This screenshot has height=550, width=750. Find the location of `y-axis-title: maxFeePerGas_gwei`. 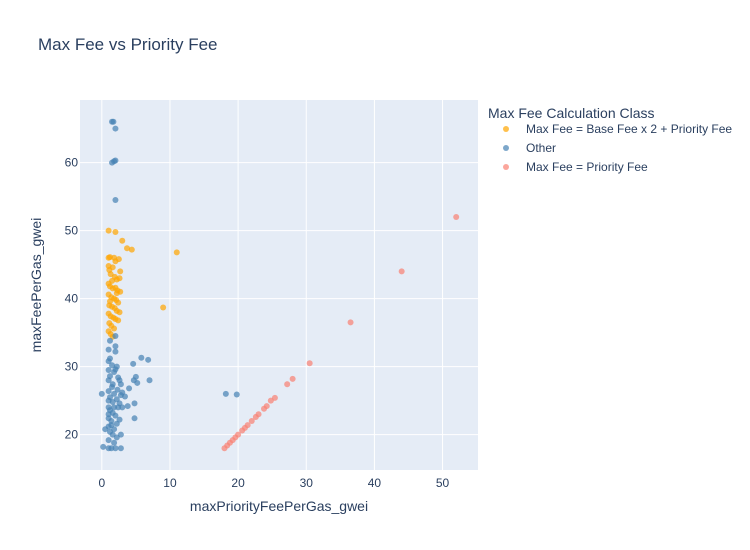

y-axis-title: maxFeePerGas_gwei is located at coordinates (36, 285).